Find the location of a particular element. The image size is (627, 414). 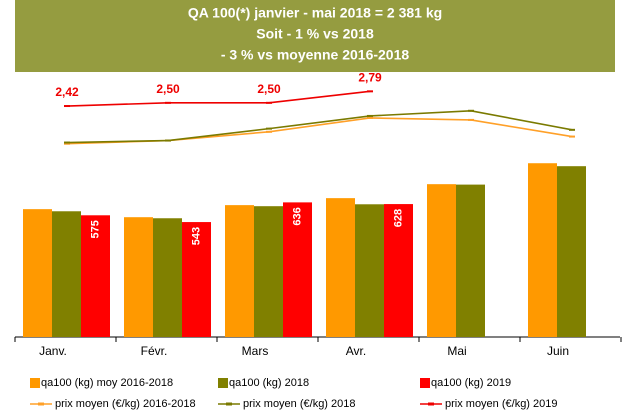

legend-label: prix moyen (€/kg) 2019 is located at coordinates (501, 404).